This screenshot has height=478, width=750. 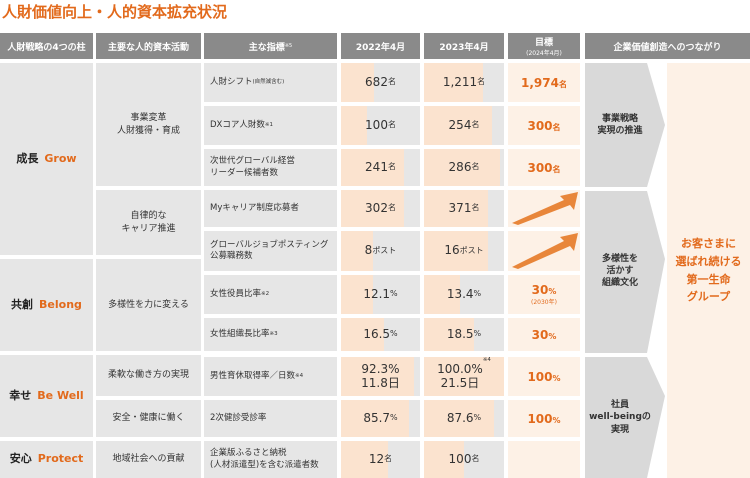 I want to click on value-2023: 100.0% 21.5日 ※4, so click(x=464, y=373).